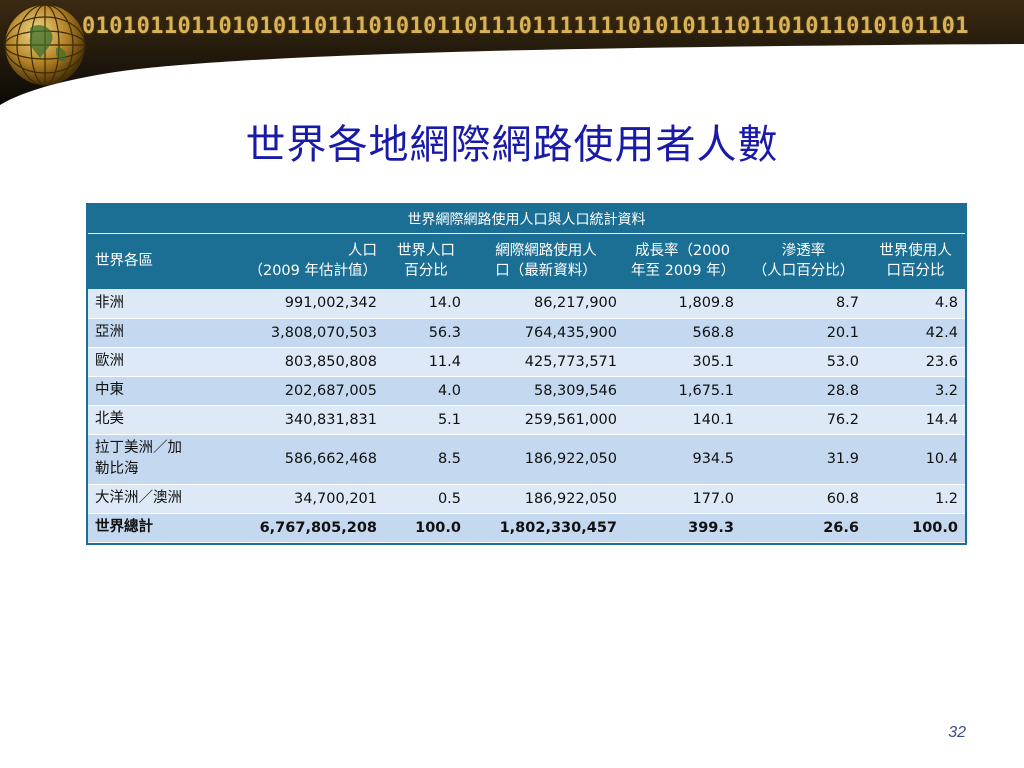 This screenshot has width=1024, height=768. Describe the element at coordinates (311, 459) in the screenshot. I see `value-cell: 586,662,468` at that location.